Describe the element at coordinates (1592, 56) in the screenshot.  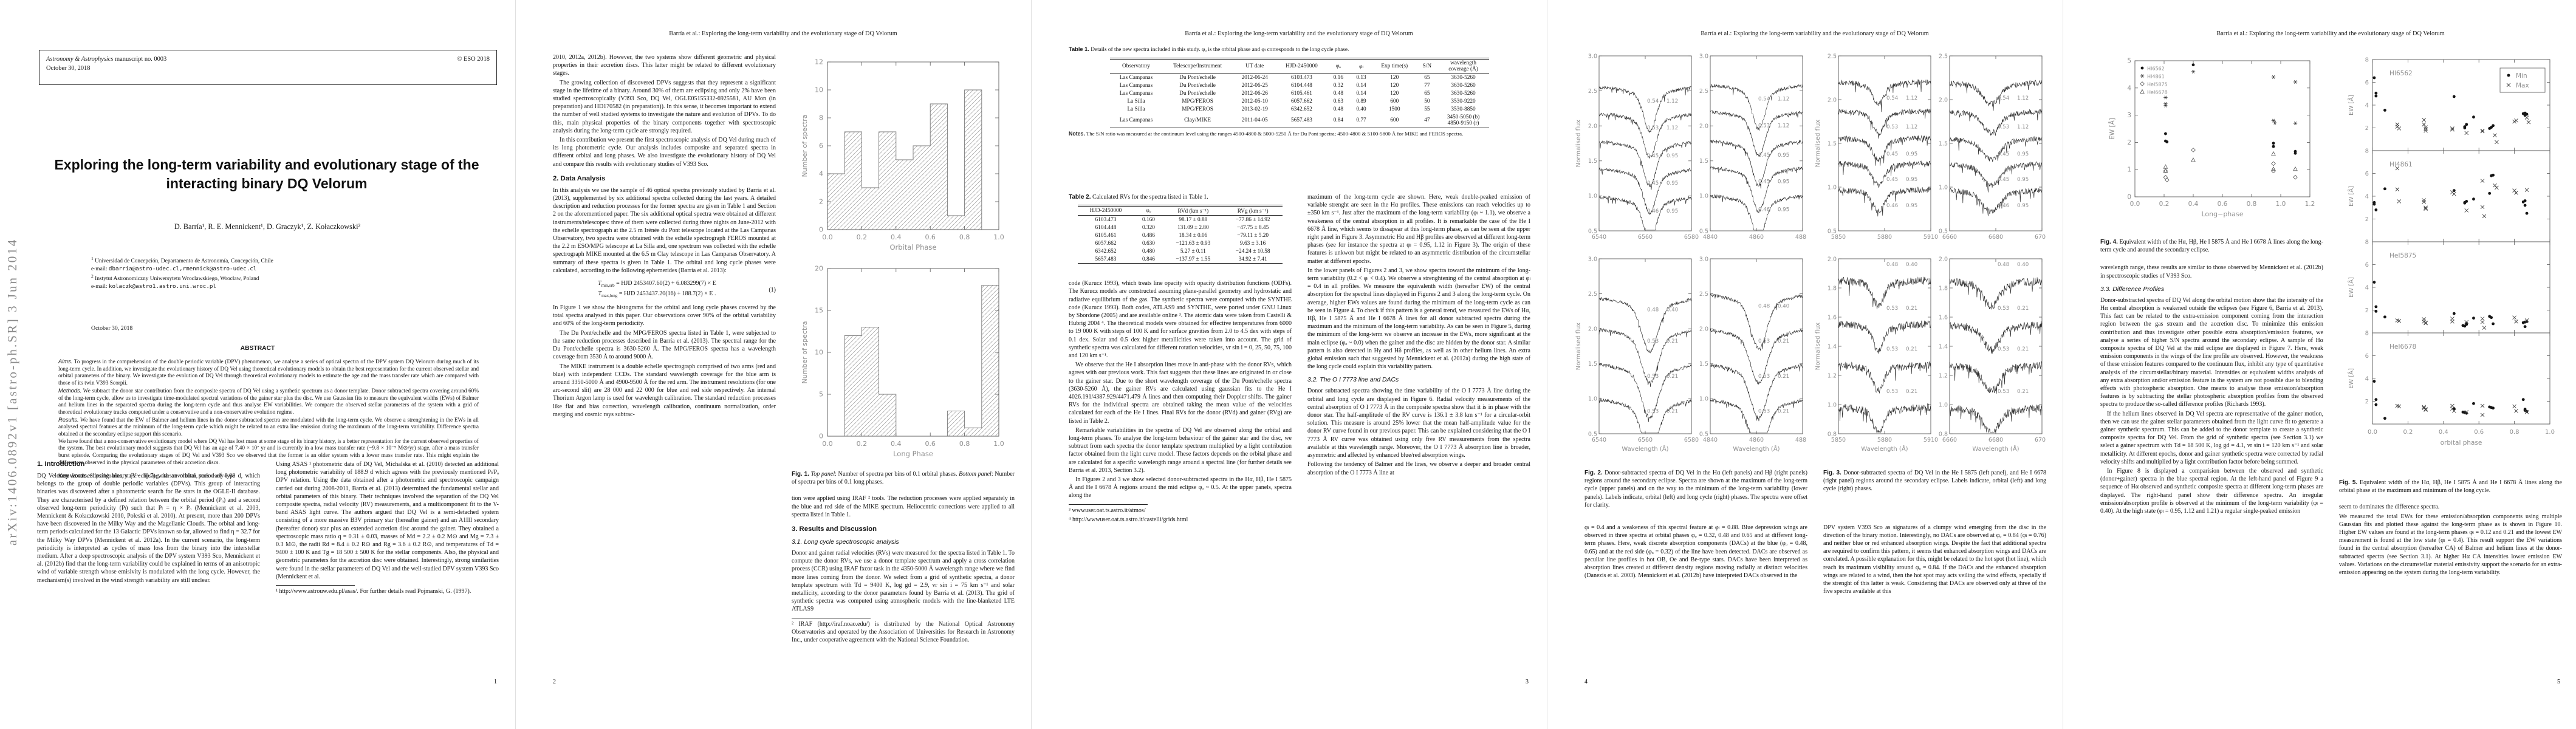
I see `svg-text: 3.0` at that location.